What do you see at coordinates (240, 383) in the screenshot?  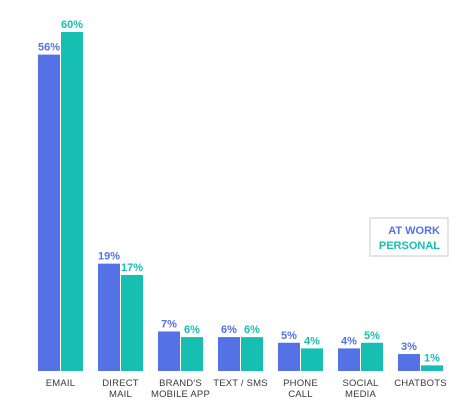 I see `category-label-text-sms: TEXT / SMS` at bounding box center [240, 383].